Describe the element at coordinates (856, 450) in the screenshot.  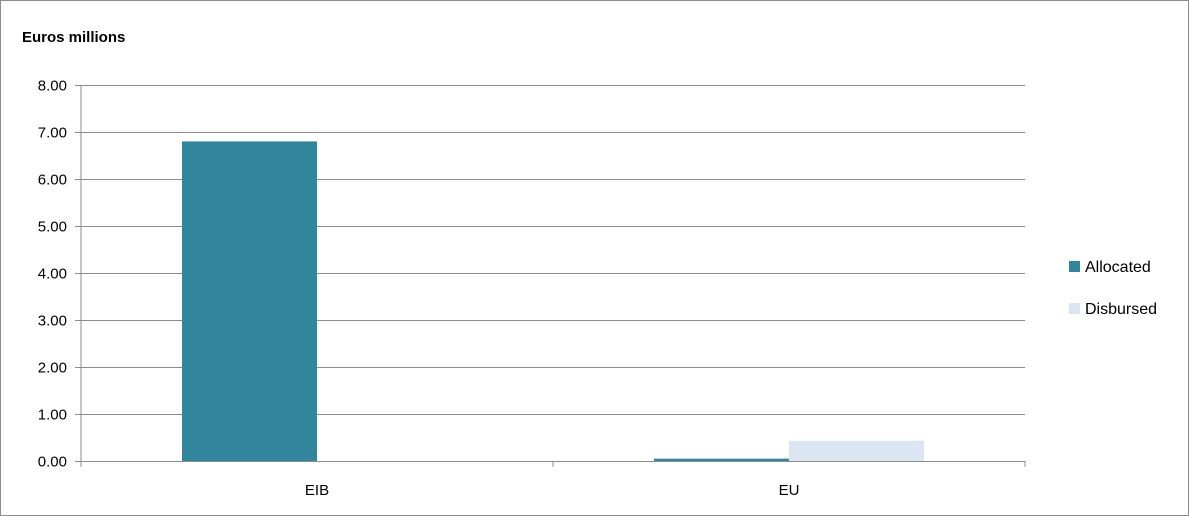
I see `bar-disbursed-eu` at that location.